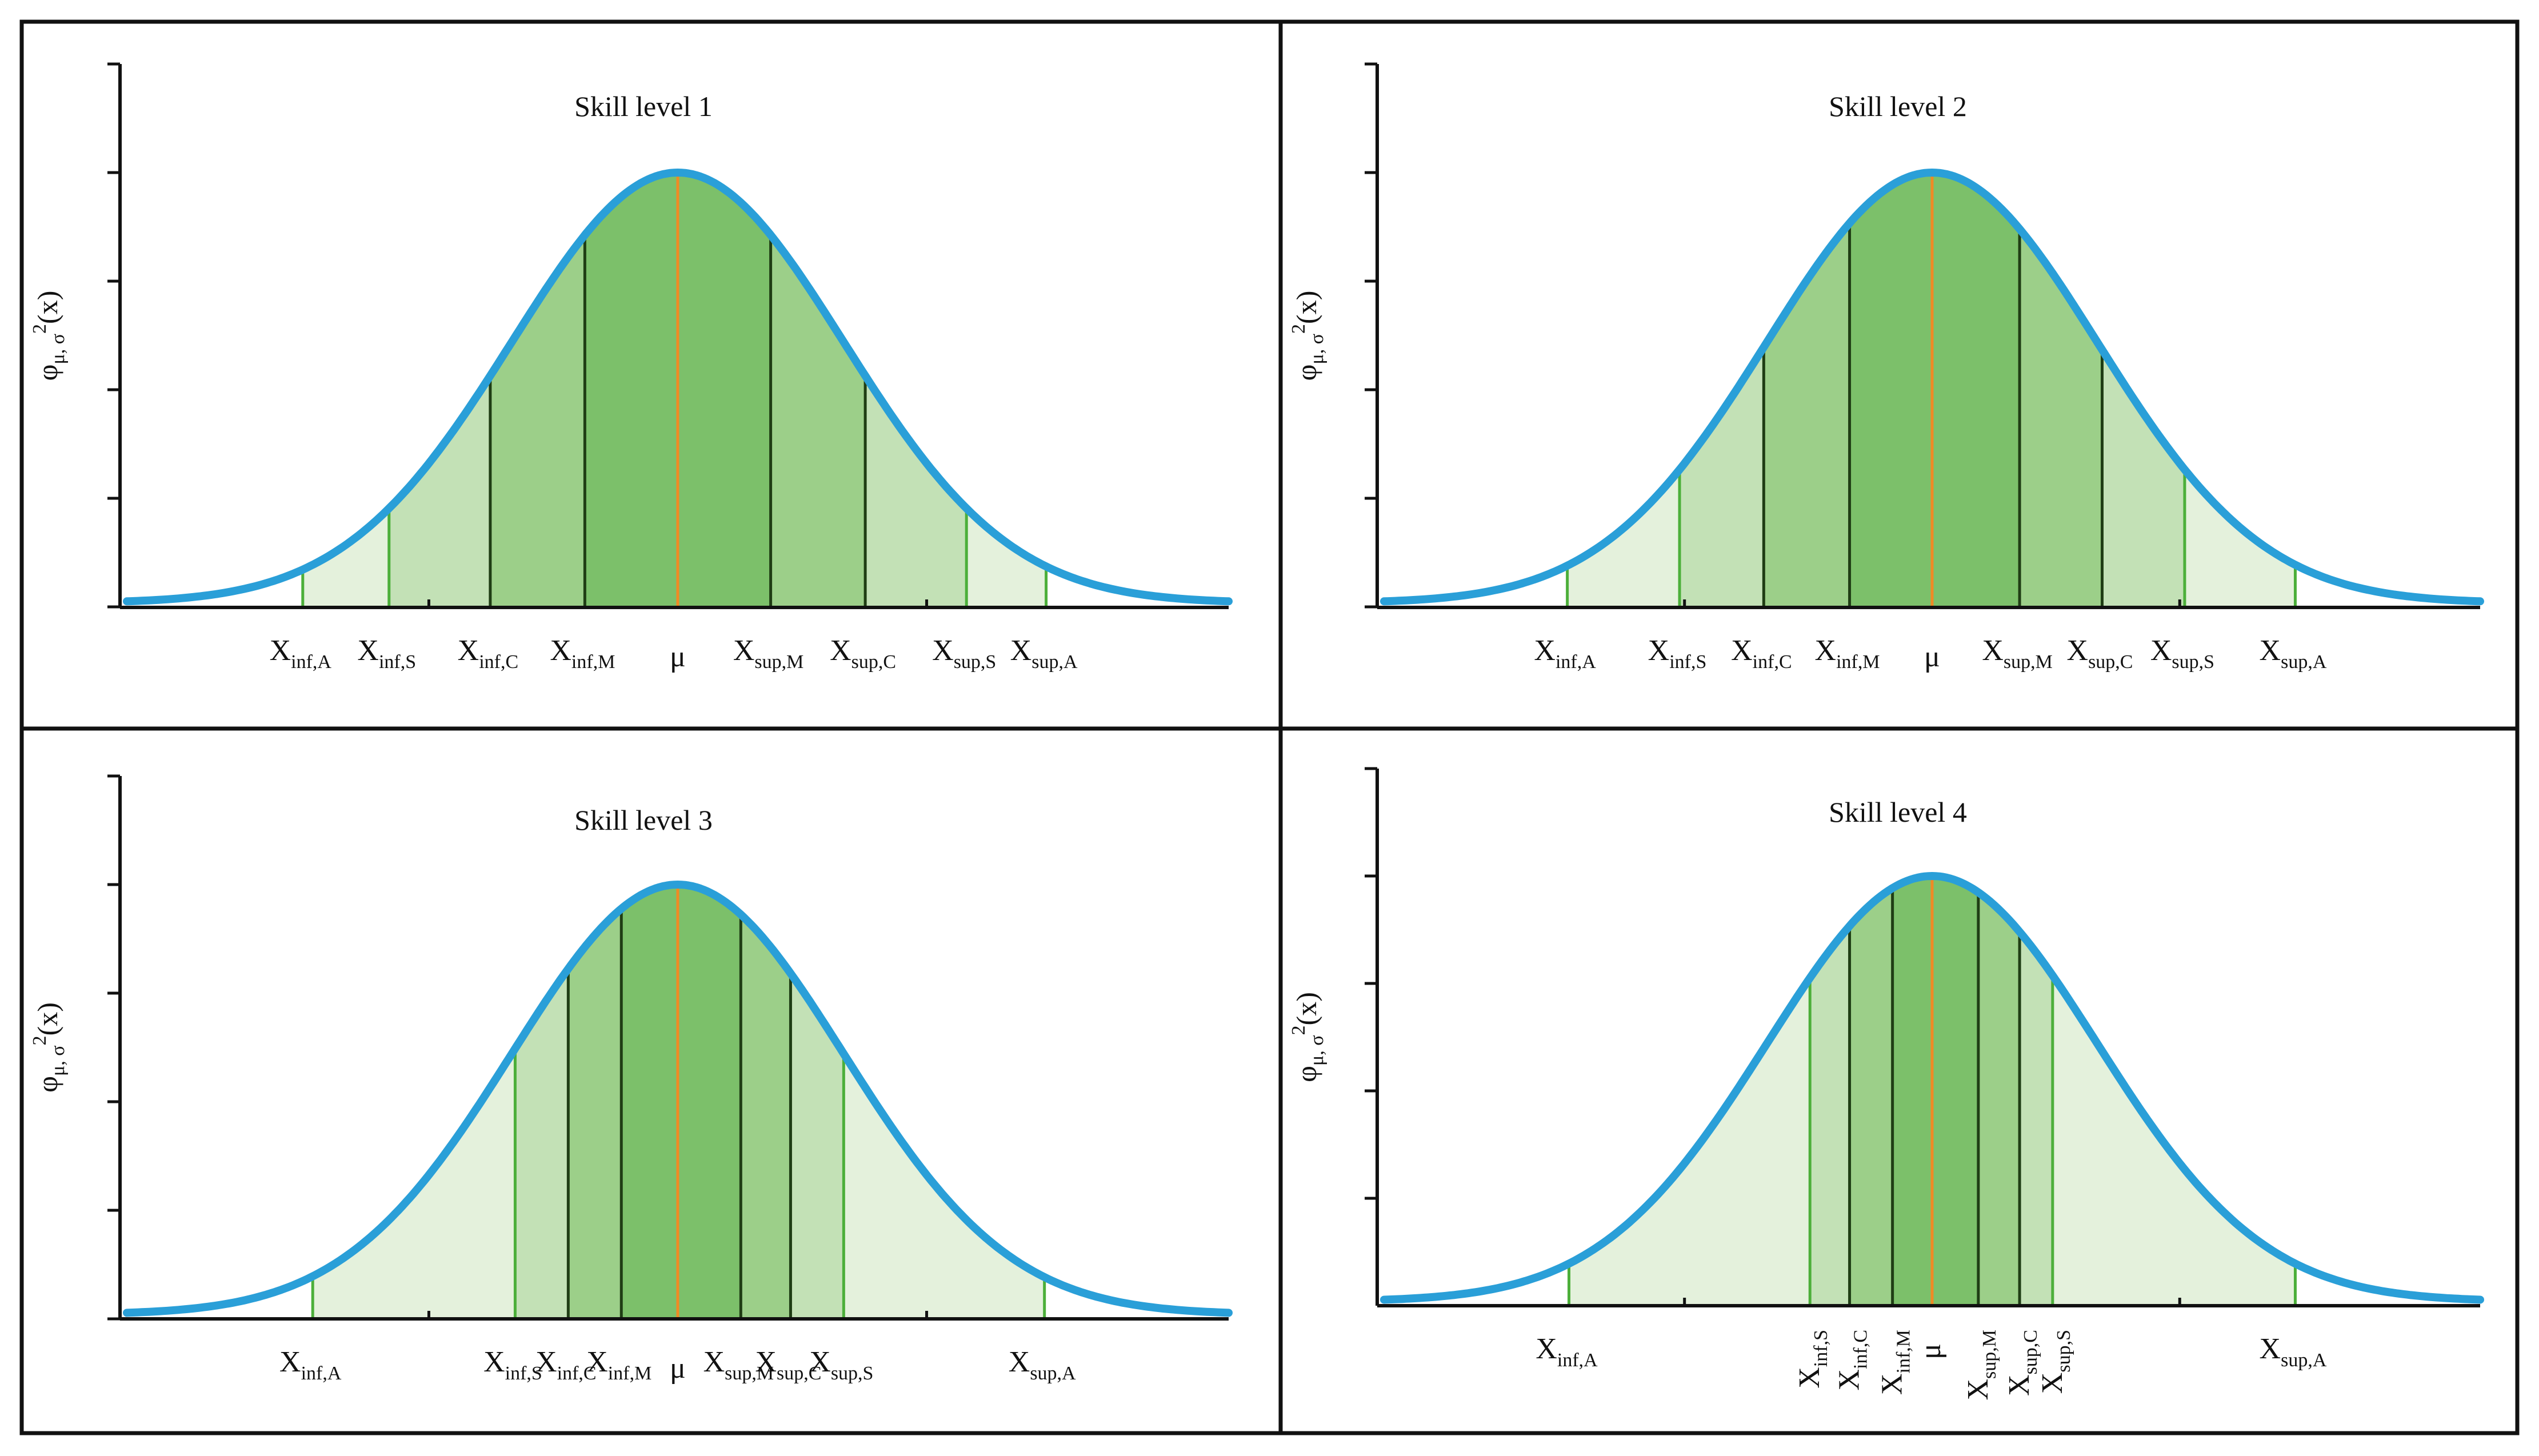 This screenshot has width=2539, height=1456. I want to click on chart-title: Skill level 2, so click(1898, 106).